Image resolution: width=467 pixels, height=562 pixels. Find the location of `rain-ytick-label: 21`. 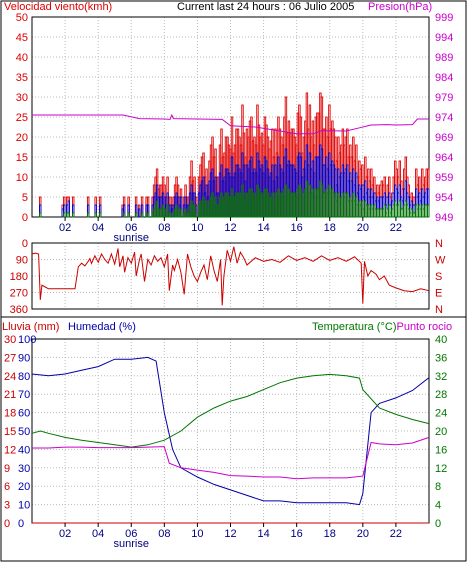

rain-ytick-label: 21 is located at coordinates (10, 395).